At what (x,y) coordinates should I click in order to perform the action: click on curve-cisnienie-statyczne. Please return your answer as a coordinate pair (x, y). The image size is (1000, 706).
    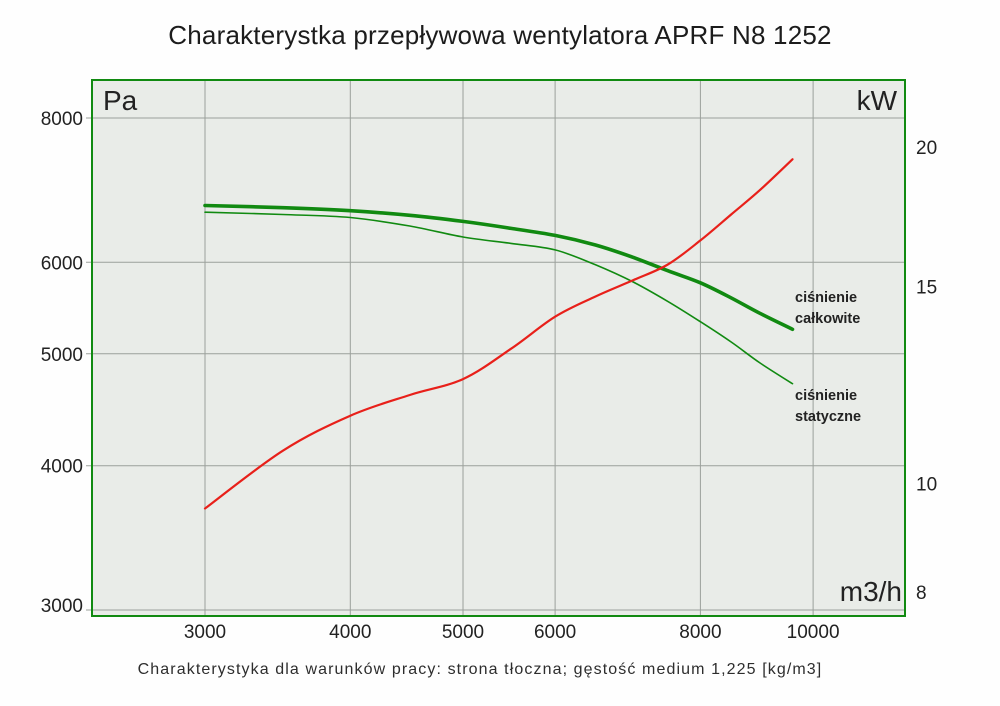
    Looking at the image, I should click on (499, 298).